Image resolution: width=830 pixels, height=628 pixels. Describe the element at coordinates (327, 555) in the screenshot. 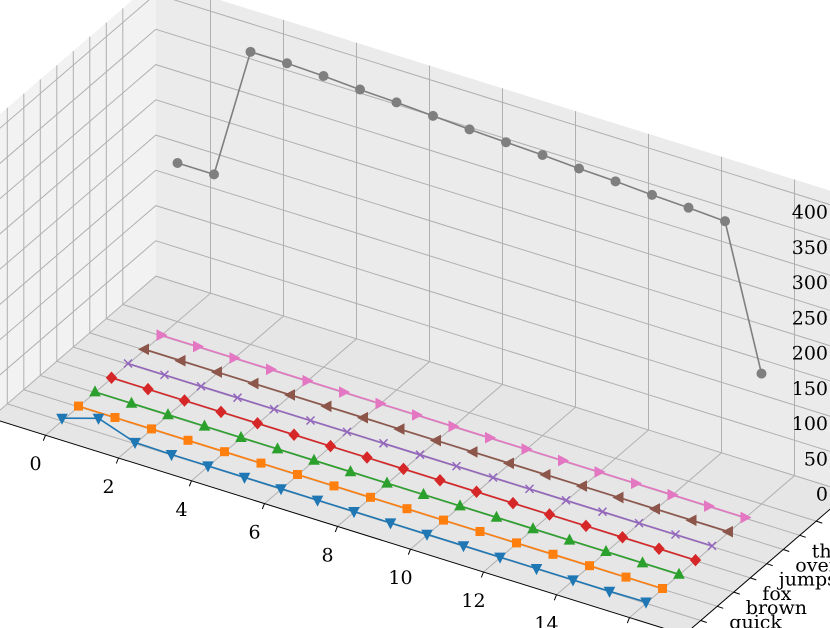

I see `x-tick-label: 8` at that location.